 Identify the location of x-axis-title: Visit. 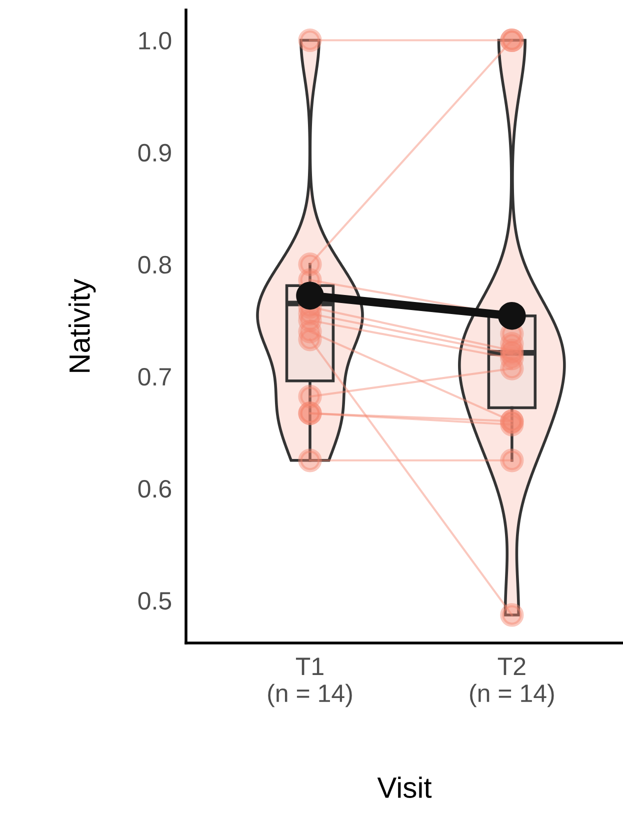
(404, 787).